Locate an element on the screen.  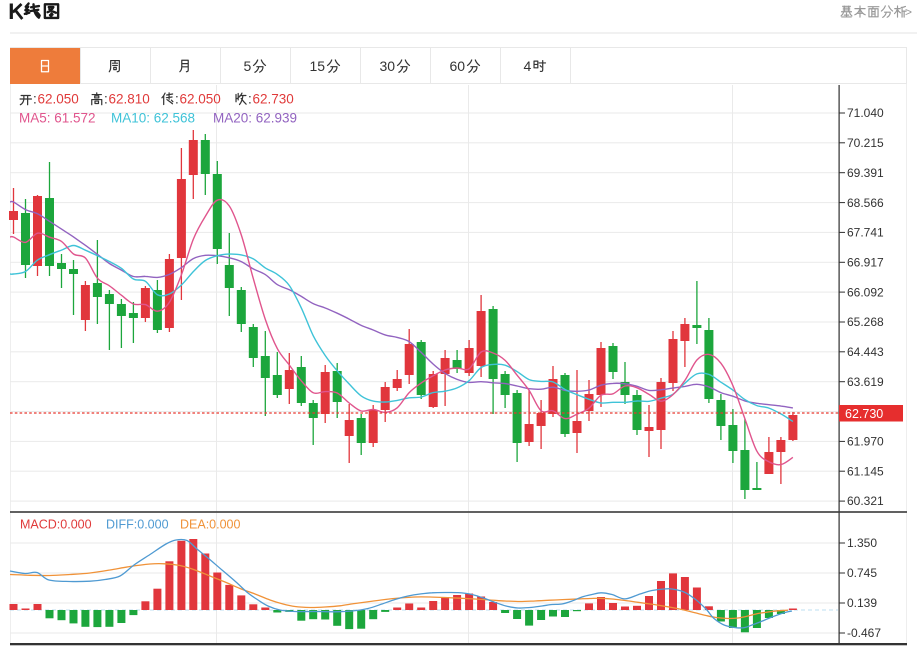
svg-text: MA10: 62.568 is located at coordinates (153, 118).